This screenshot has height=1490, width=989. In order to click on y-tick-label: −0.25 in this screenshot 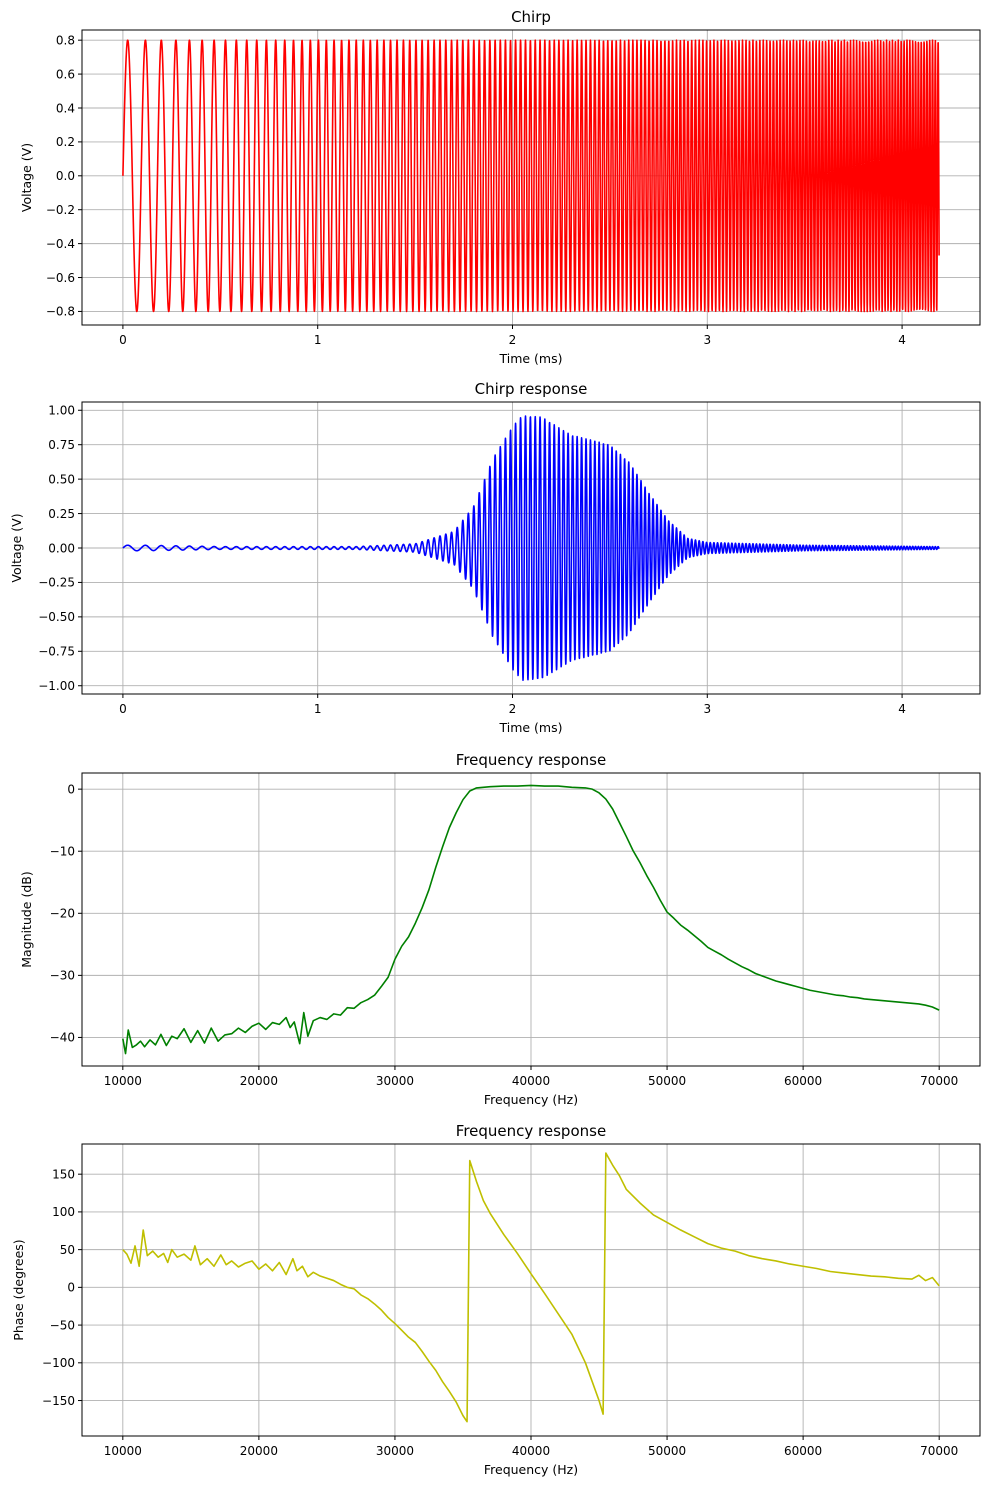, I will do `click(56, 583)`.